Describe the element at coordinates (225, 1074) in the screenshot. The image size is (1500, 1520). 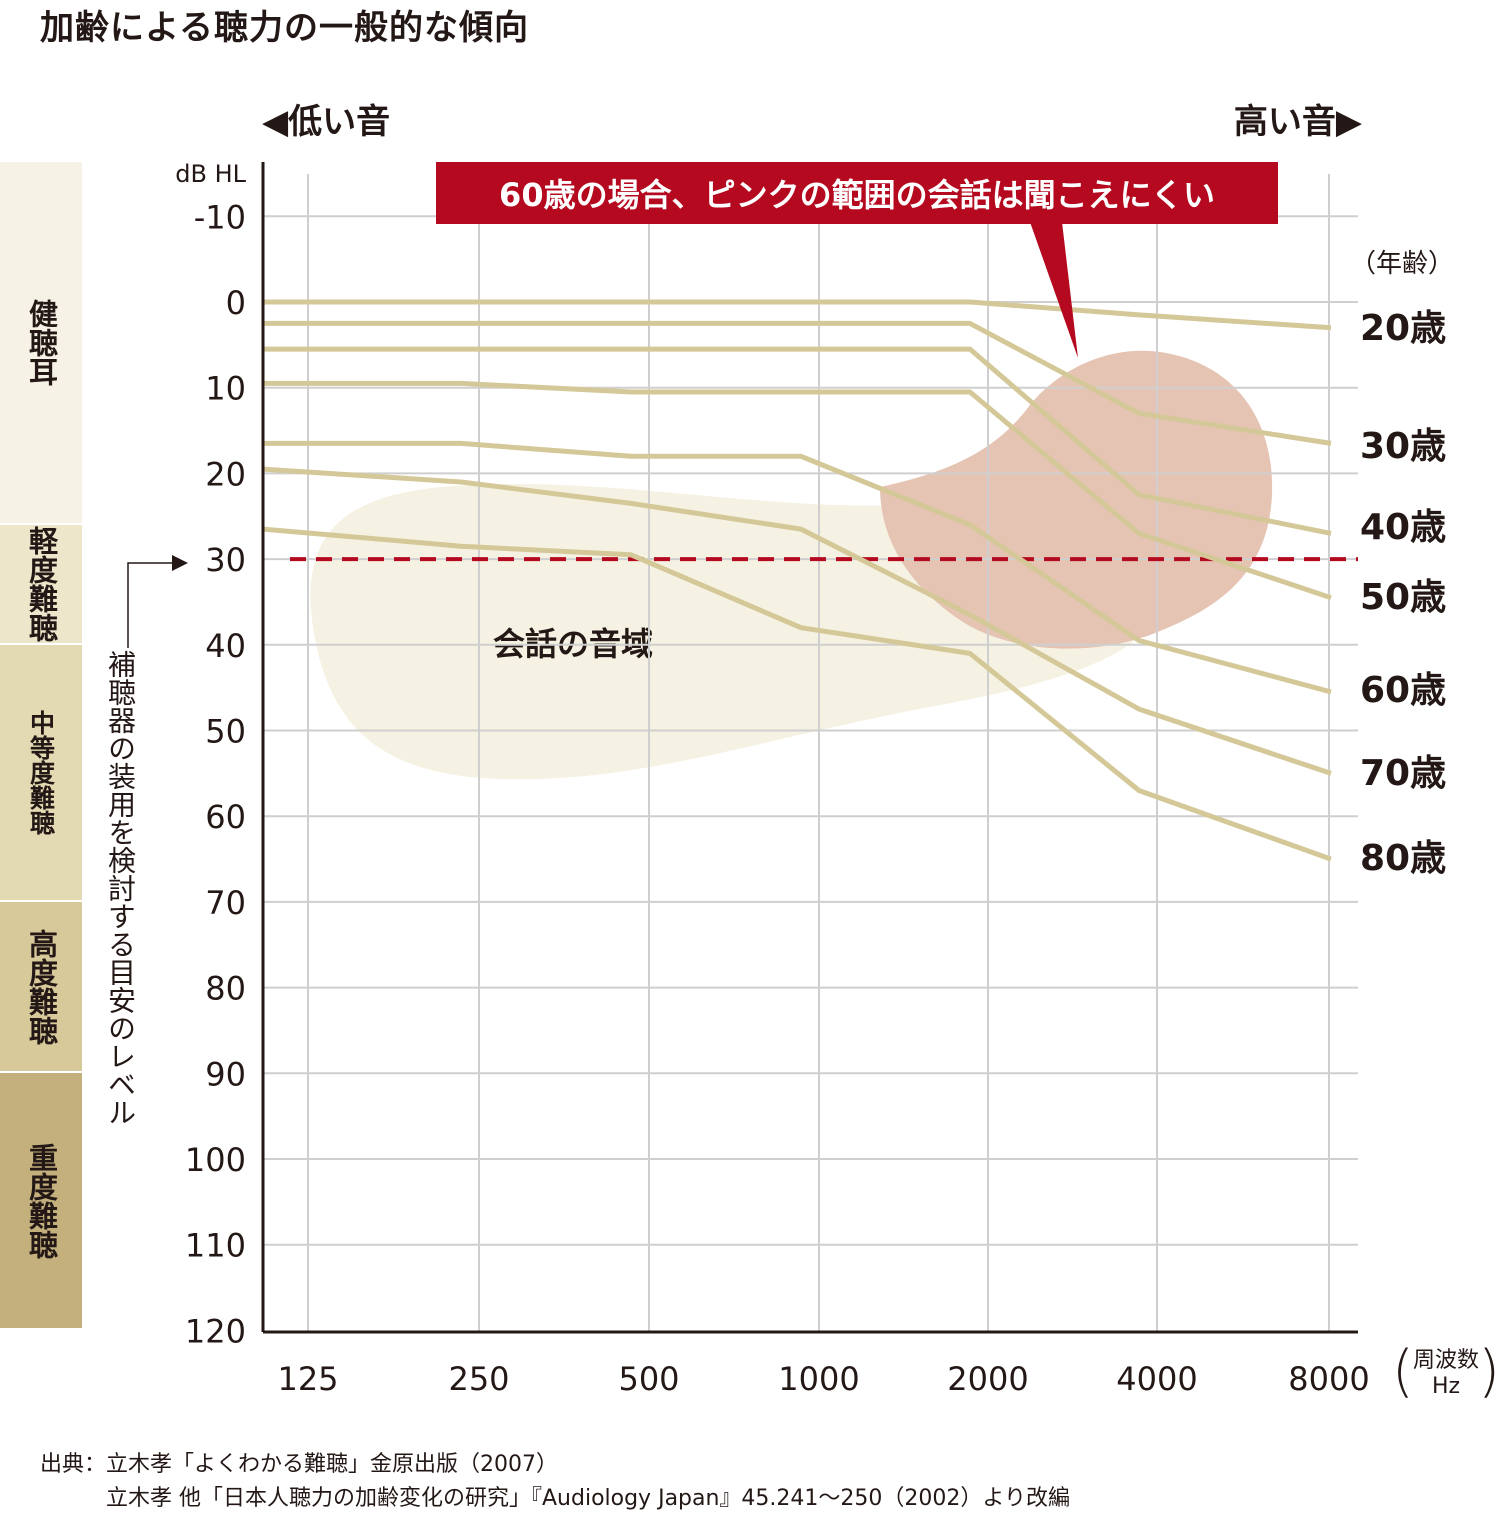
I see `y-tick-label: 90` at that location.